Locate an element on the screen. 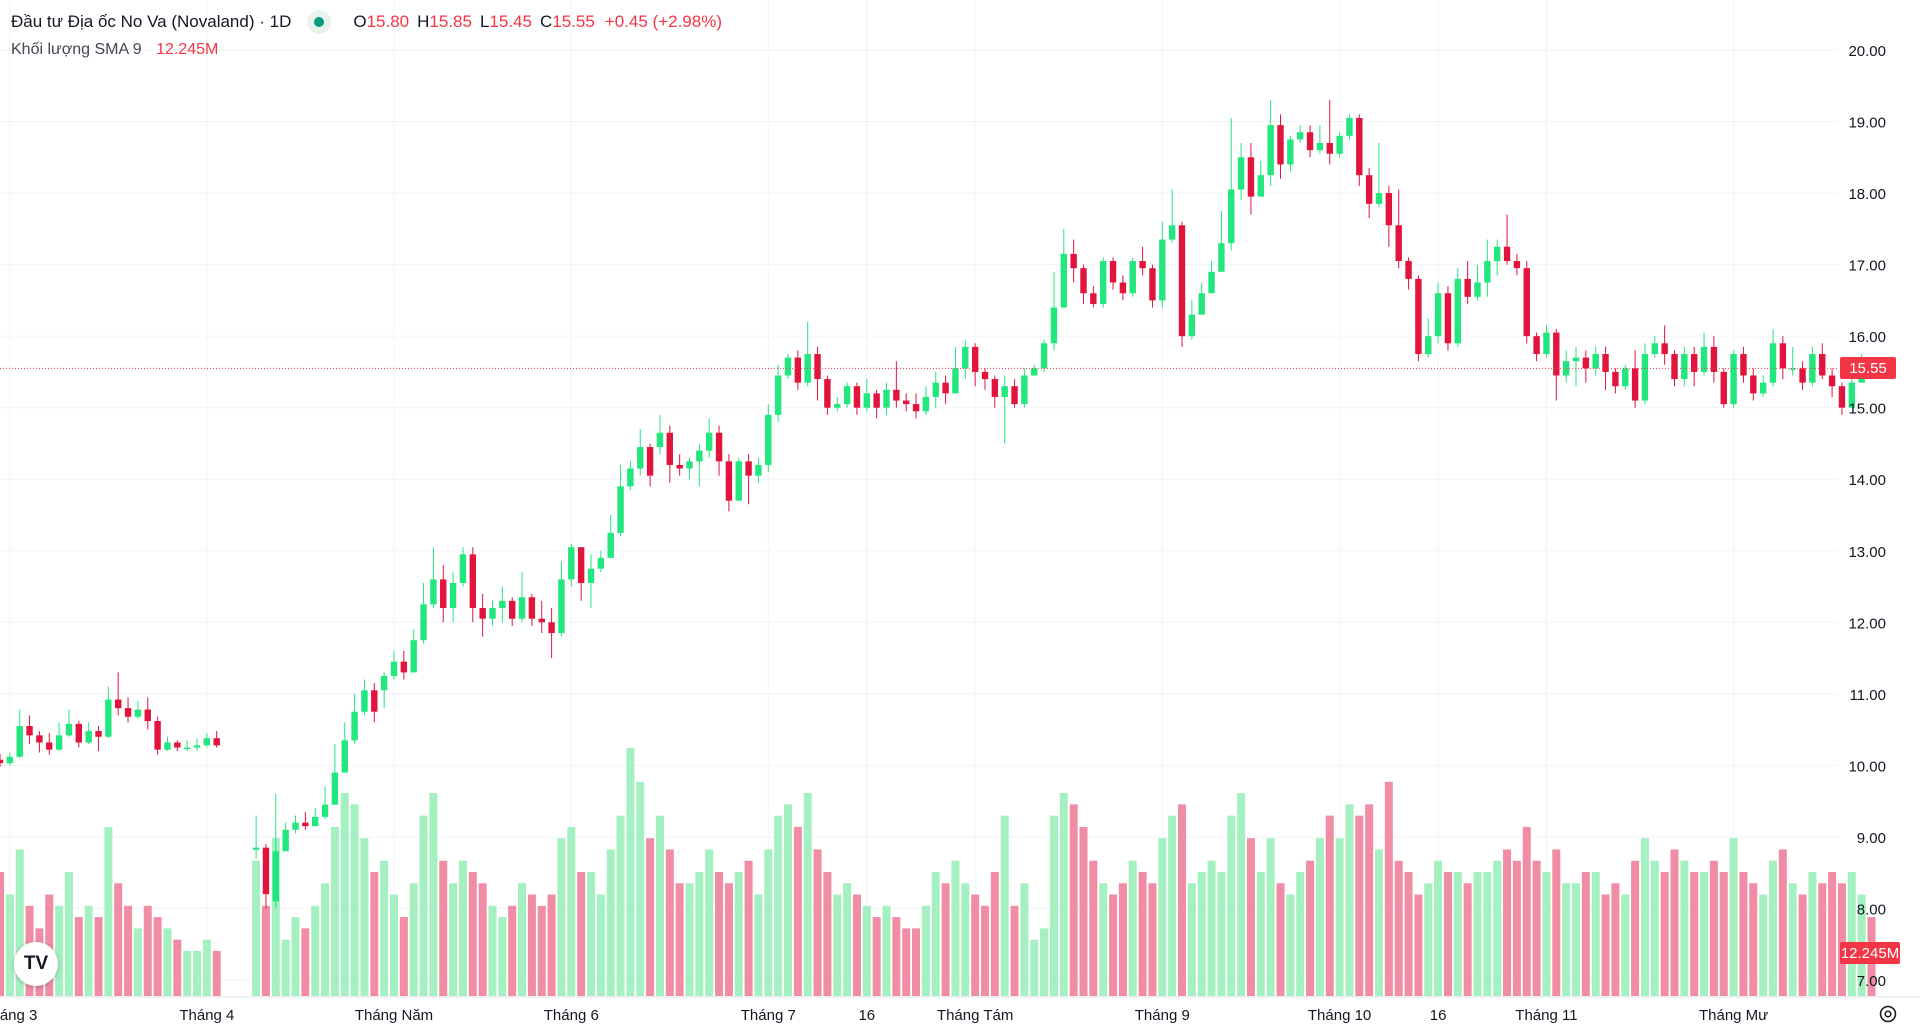 This screenshot has height=1035, width=1920. price-tick-label: 9.00 is located at coordinates (1871, 838).